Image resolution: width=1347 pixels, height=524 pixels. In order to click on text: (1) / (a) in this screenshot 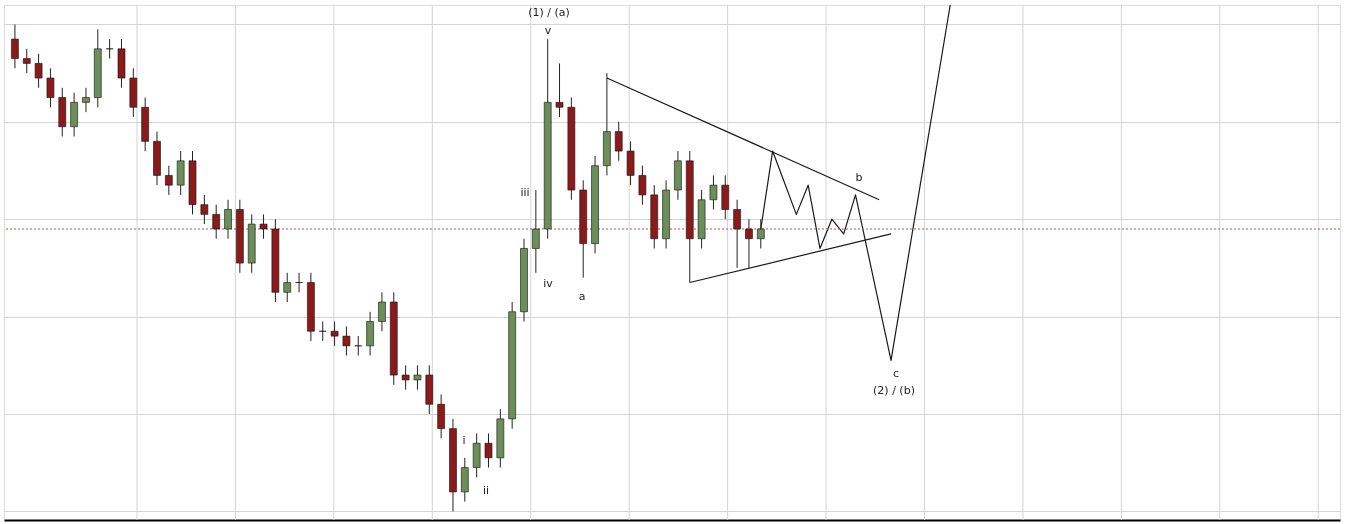, I will do `click(549, 12)`.